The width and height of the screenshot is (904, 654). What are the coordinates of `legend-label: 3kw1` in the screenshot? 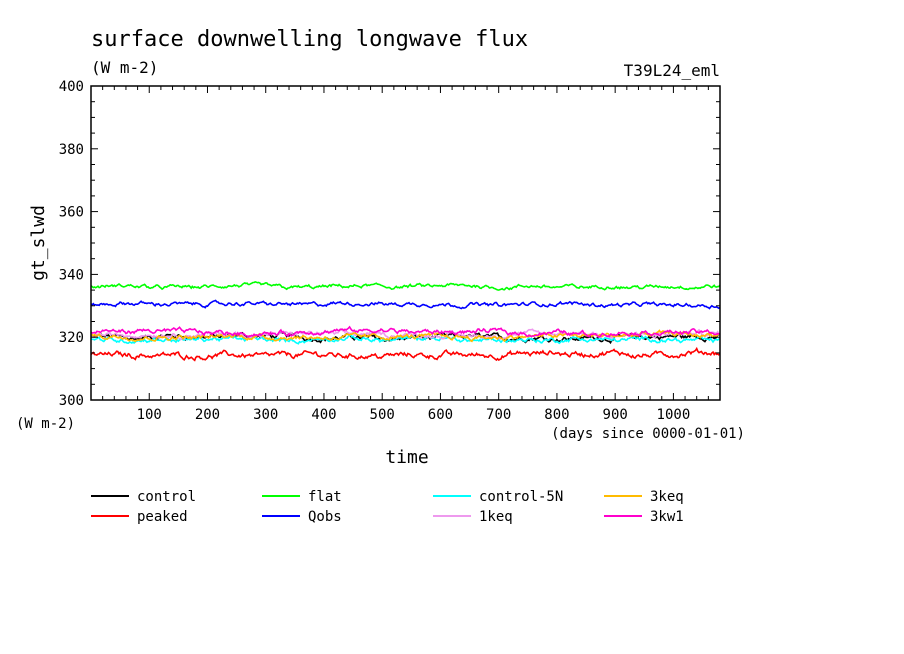 It's located at (667, 517).